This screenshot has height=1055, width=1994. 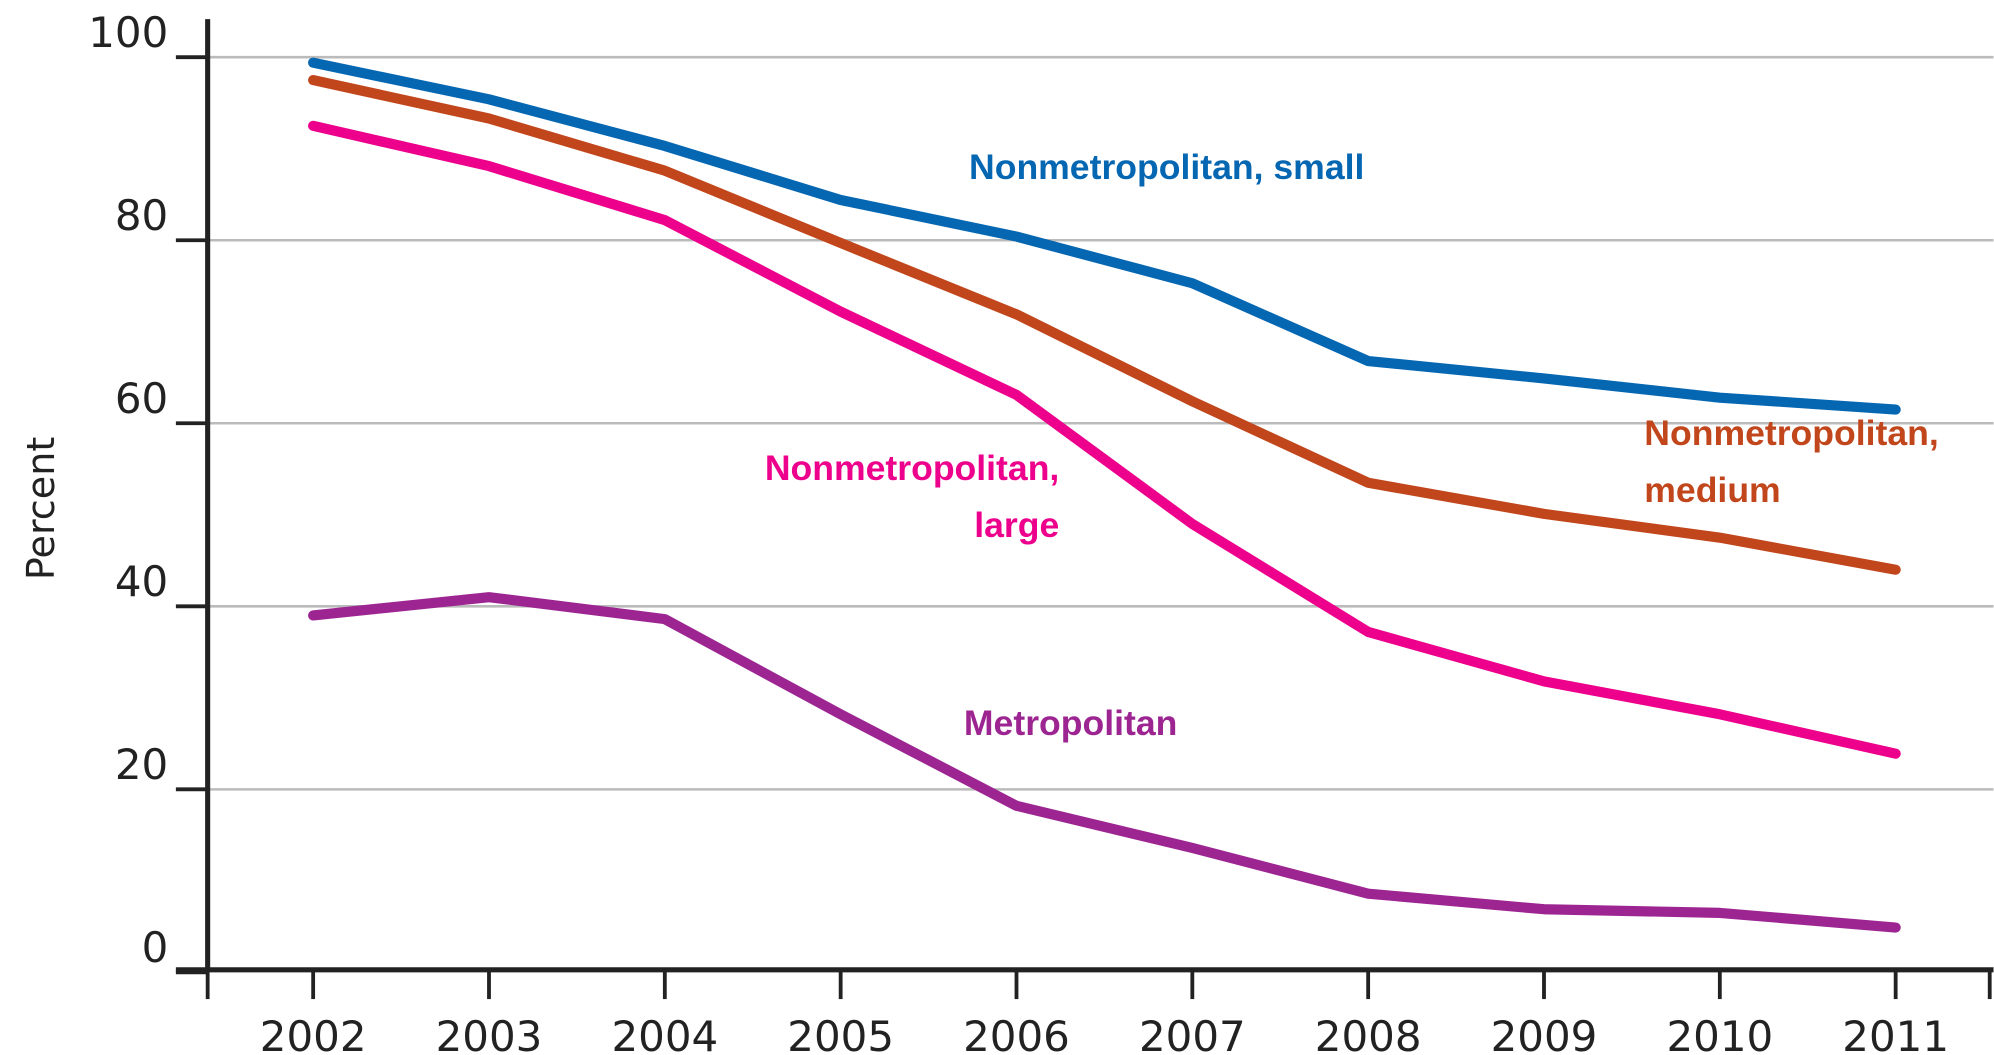 What do you see at coordinates (912, 496) in the screenshot?
I see `series-label: Nonmetropolitan, large` at bounding box center [912, 496].